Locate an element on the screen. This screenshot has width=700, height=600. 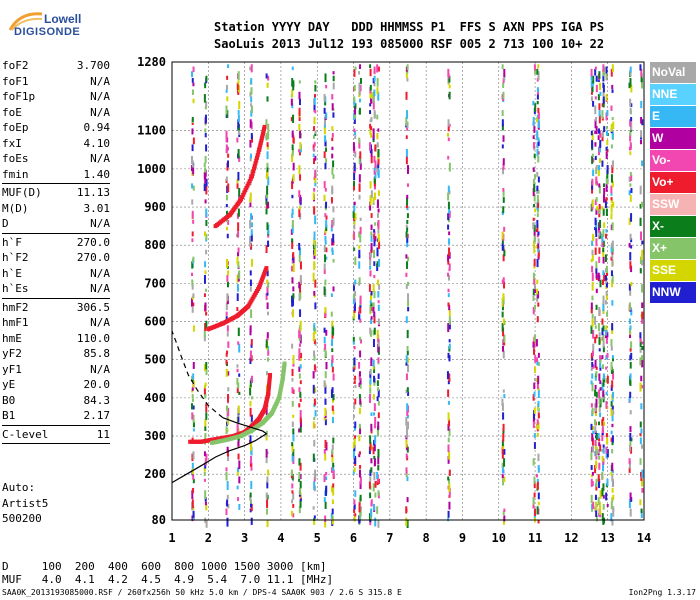
param-key: M(D) is located at coordinates (15, 208).